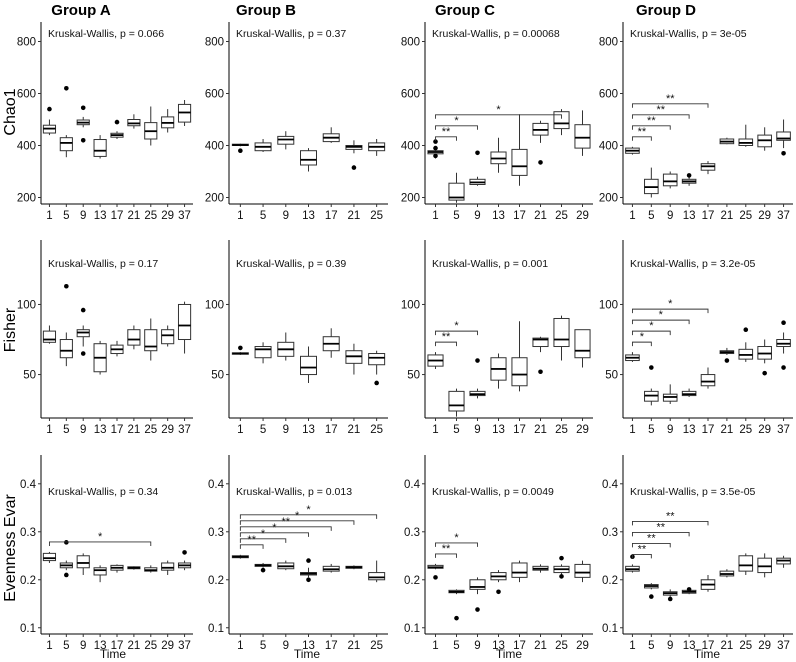  What do you see at coordinates (10, 548) in the screenshot?
I see `row-label-evenness: Evenness Evar` at bounding box center [10, 548].